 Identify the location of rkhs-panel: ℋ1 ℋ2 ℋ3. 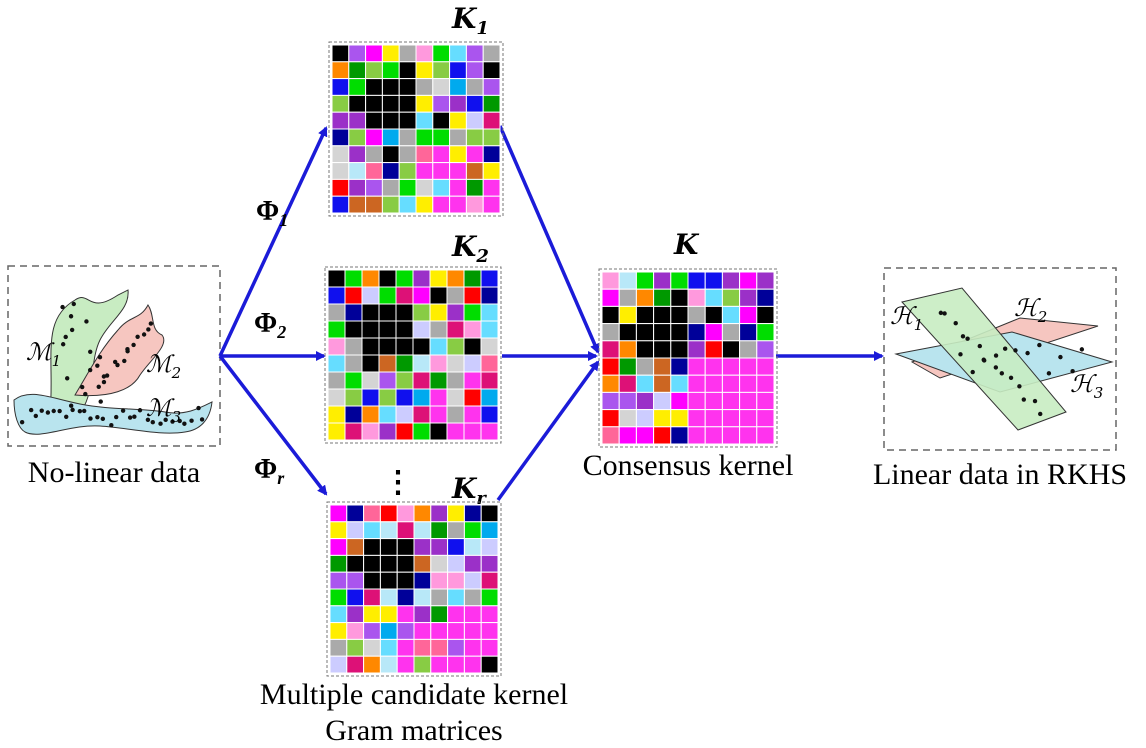
(1000, 359).